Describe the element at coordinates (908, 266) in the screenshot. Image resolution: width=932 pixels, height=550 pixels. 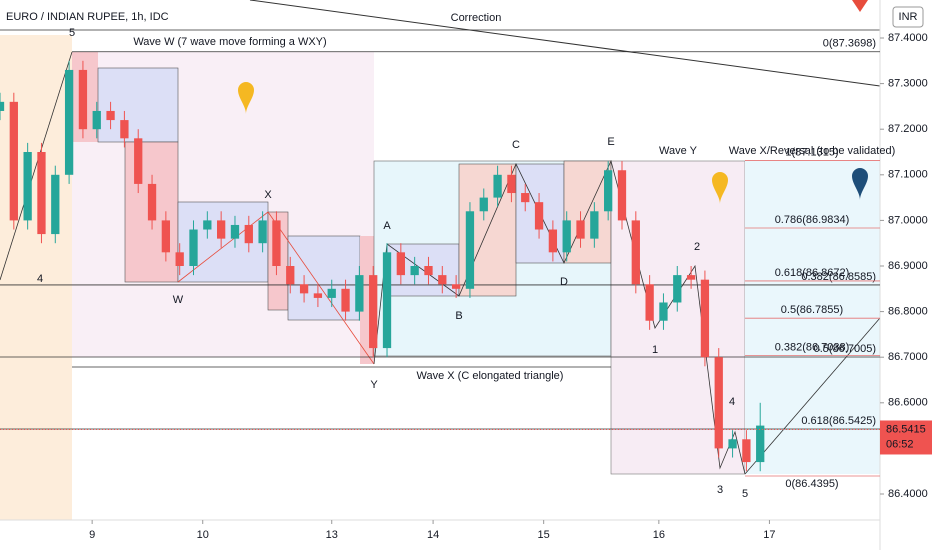
I see `y-tick-label: 86.9000` at that location.